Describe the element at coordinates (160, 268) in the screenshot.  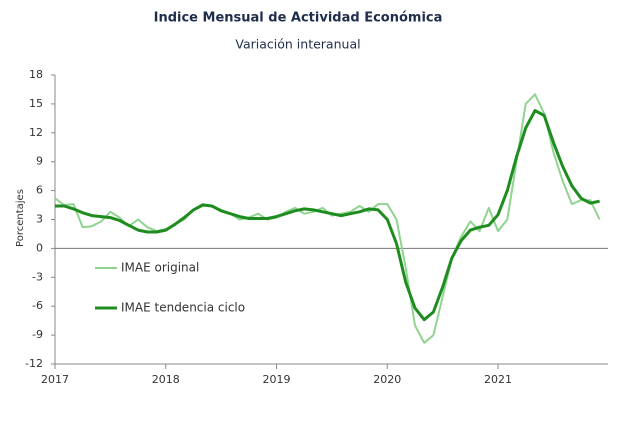
I see `legend-label: IMAE original` at that location.